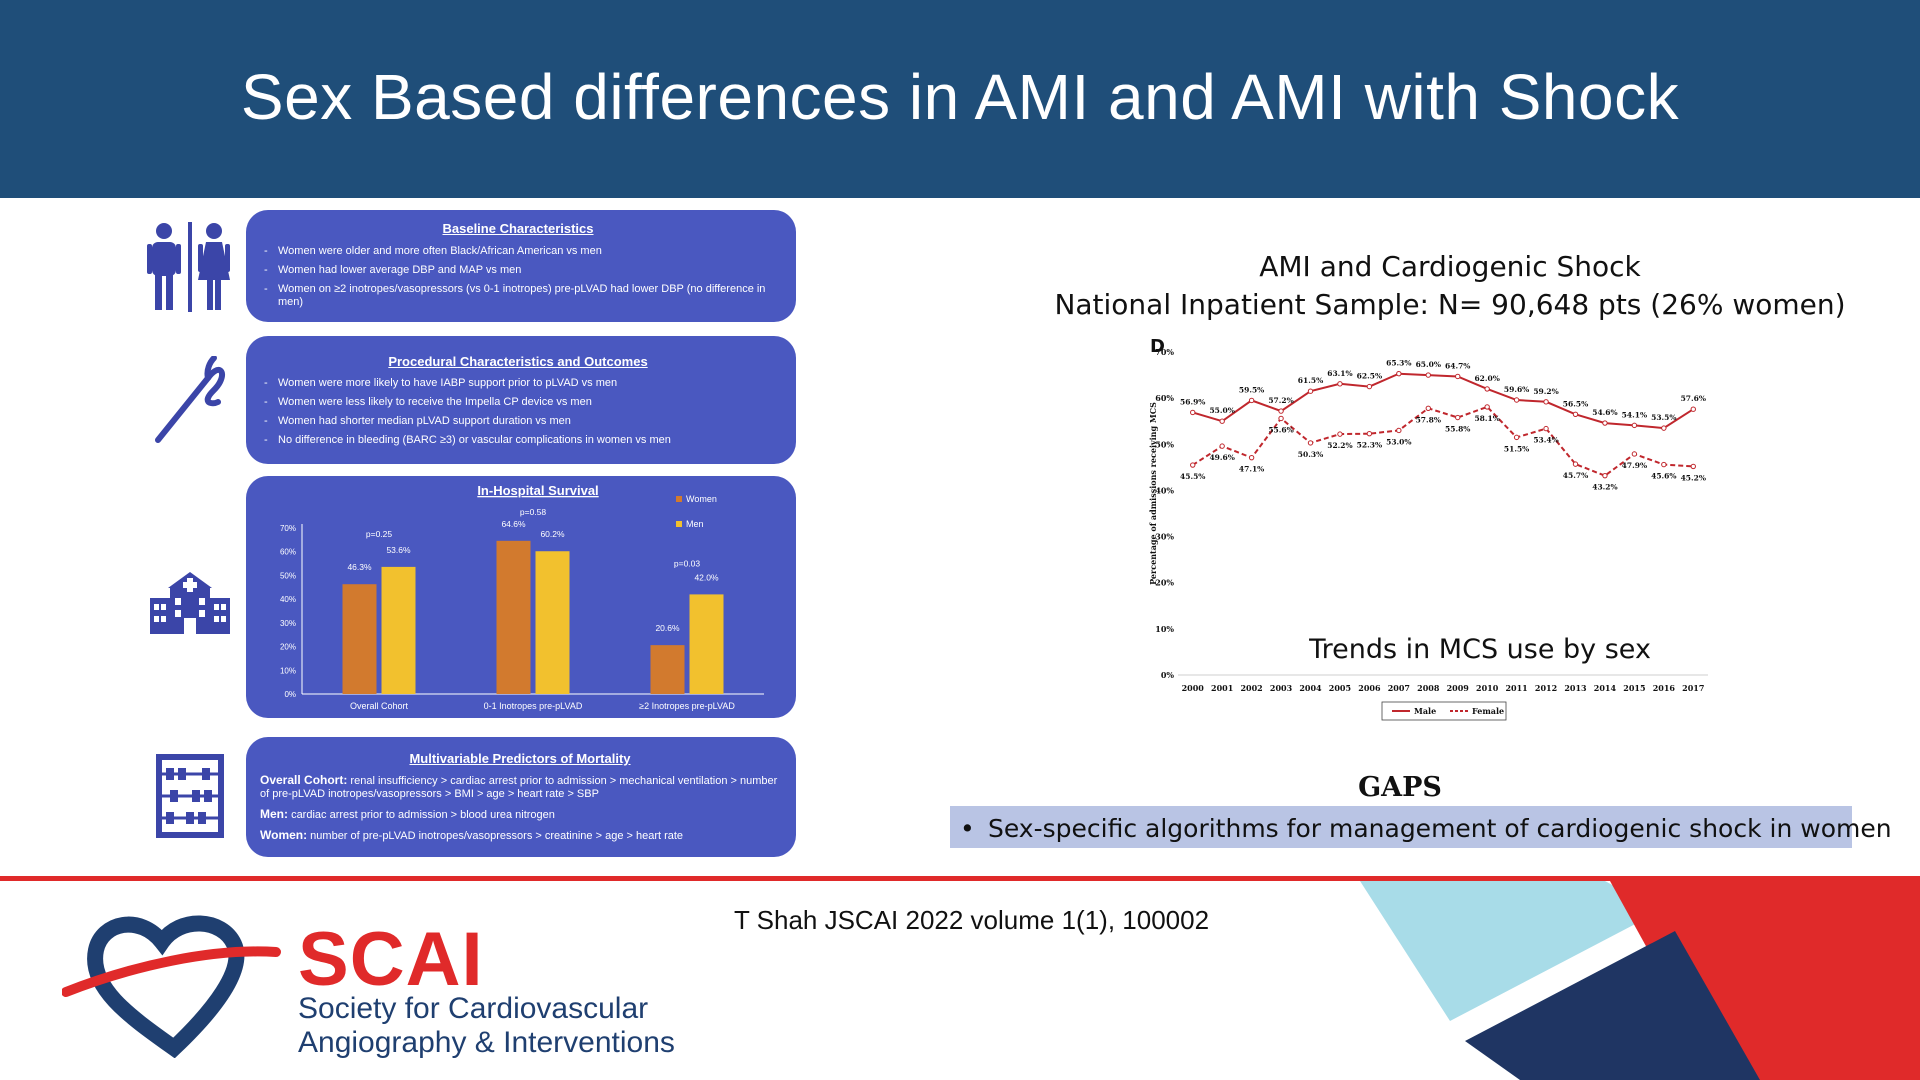 This screenshot has width=1920, height=1080. I want to click on panel-letter: D, so click(1157, 346).